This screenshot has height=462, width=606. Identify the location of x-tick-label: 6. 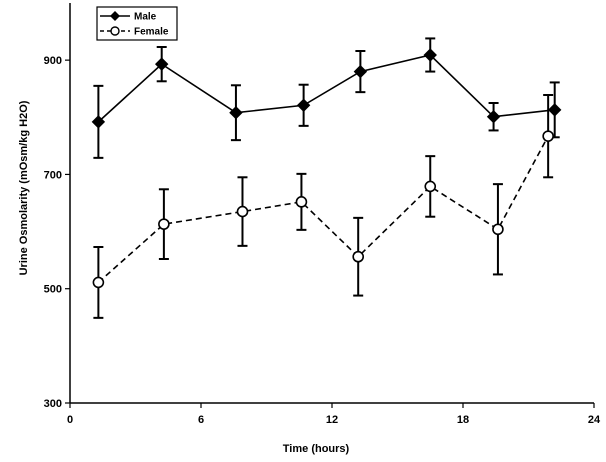
(201, 420).